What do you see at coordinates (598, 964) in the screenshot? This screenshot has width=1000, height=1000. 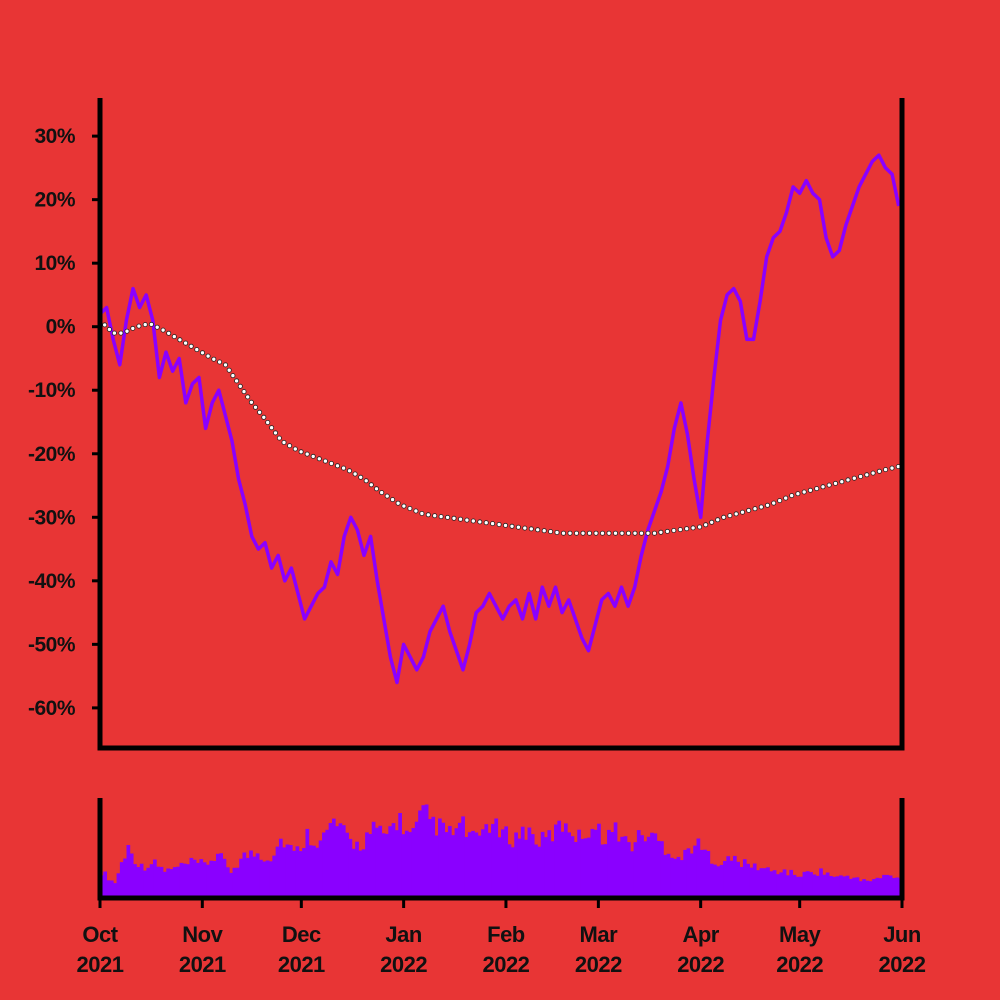 I see `x-tick-year: 2022` at bounding box center [598, 964].